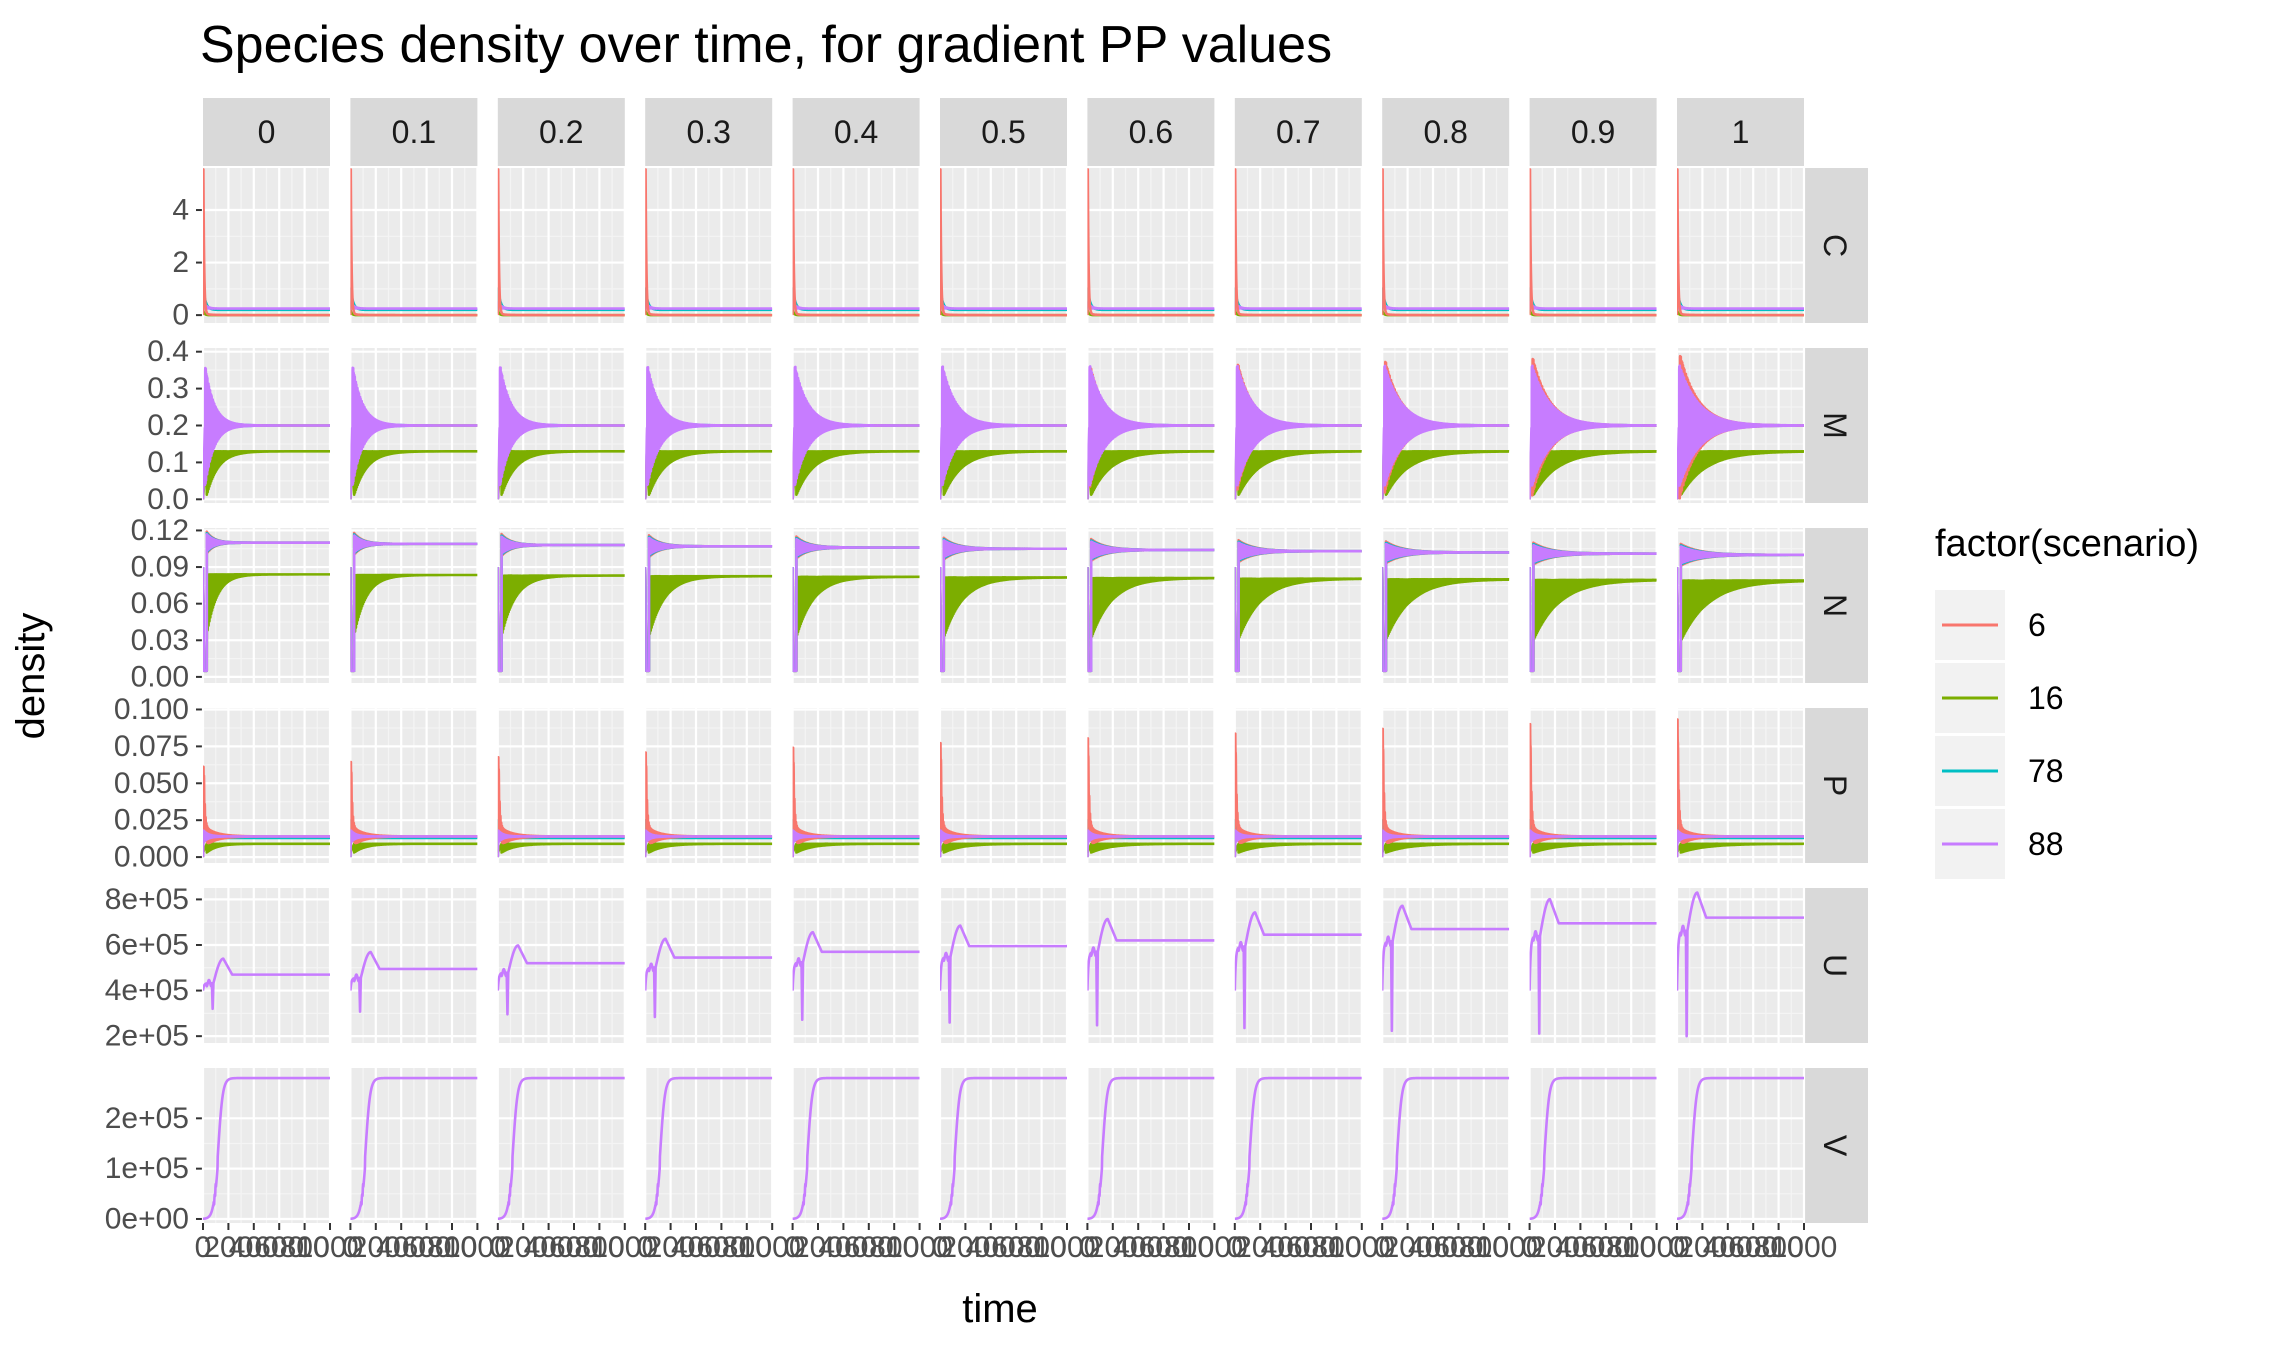 This screenshot has width=2290, height=1346. What do you see at coordinates (561, 132) in the screenshot?
I see `column-strip-label: 0.2` at bounding box center [561, 132].